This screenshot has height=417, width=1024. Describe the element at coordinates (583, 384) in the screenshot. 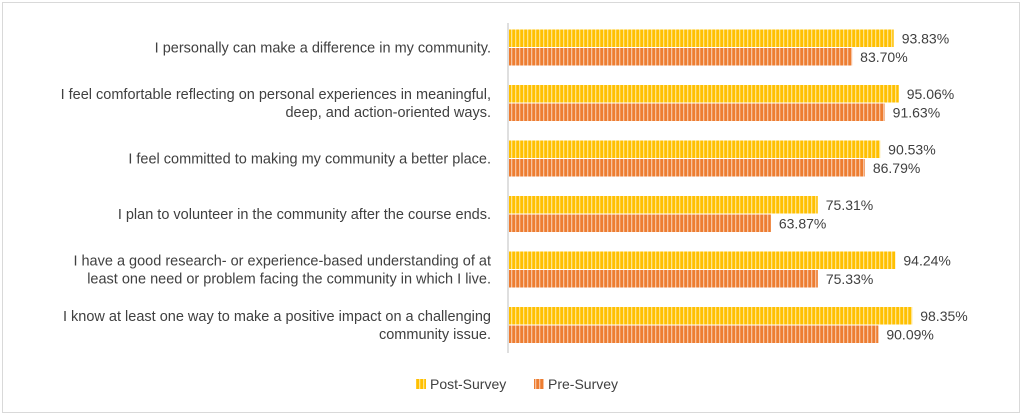

I see `legend-label-pre-survey: Pre-Survey` at that location.